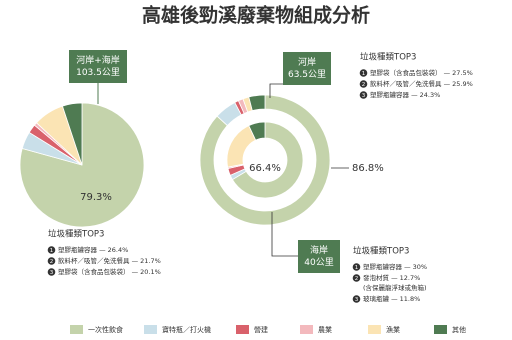 This screenshot has width=512, height=340. I want to click on top3-note: (含保麗龍浮球或魚箱), so click(395, 287).